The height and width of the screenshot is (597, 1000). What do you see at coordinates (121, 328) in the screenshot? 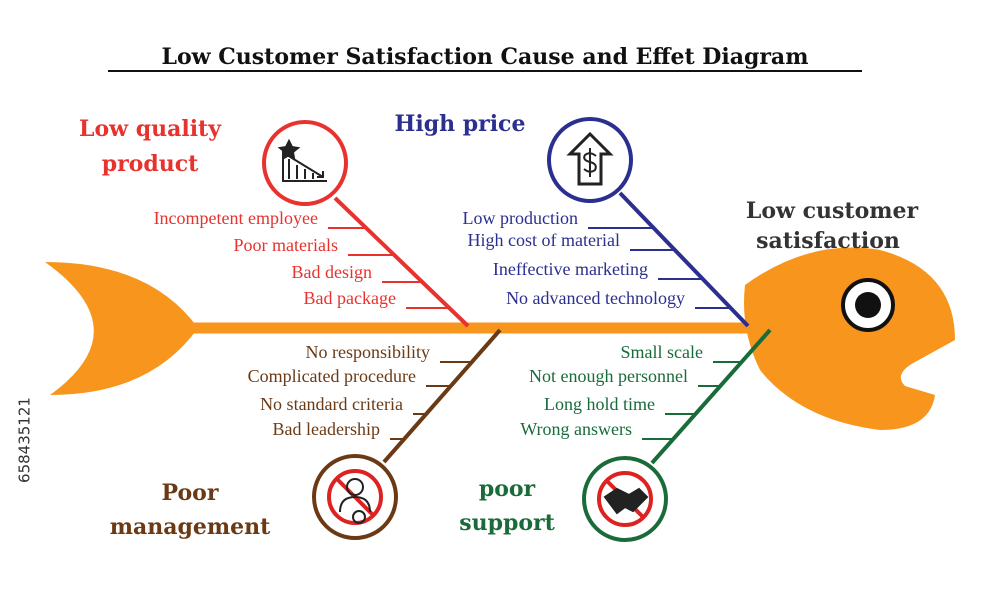
I see `fish-tail` at bounding box center [121, 328].